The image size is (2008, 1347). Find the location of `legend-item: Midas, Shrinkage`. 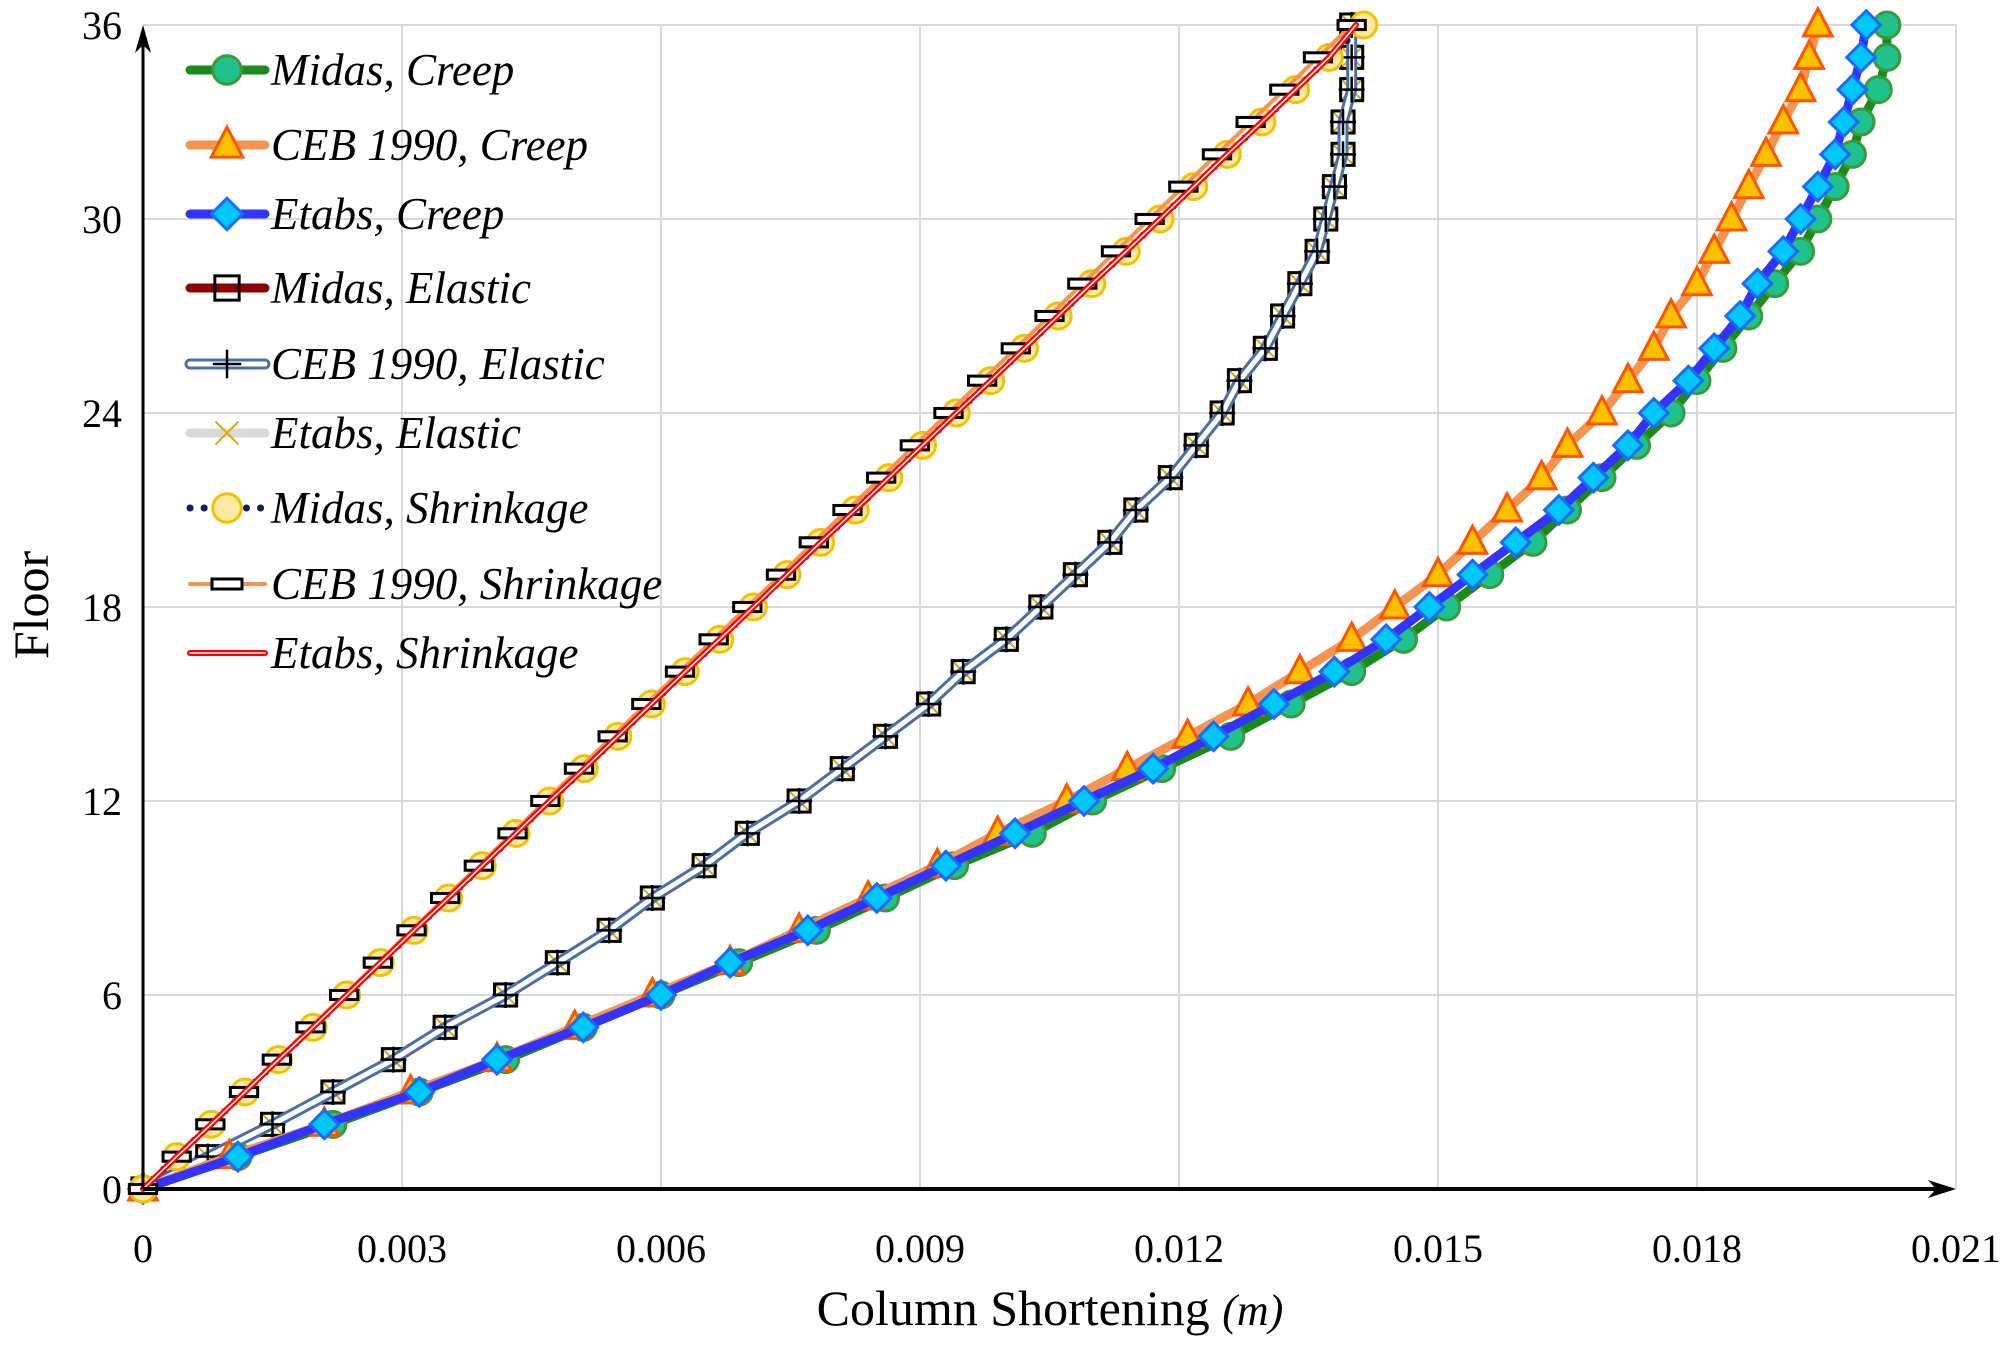

legend-item: Midas, Shrinkage is located at coordinates (387, 508).